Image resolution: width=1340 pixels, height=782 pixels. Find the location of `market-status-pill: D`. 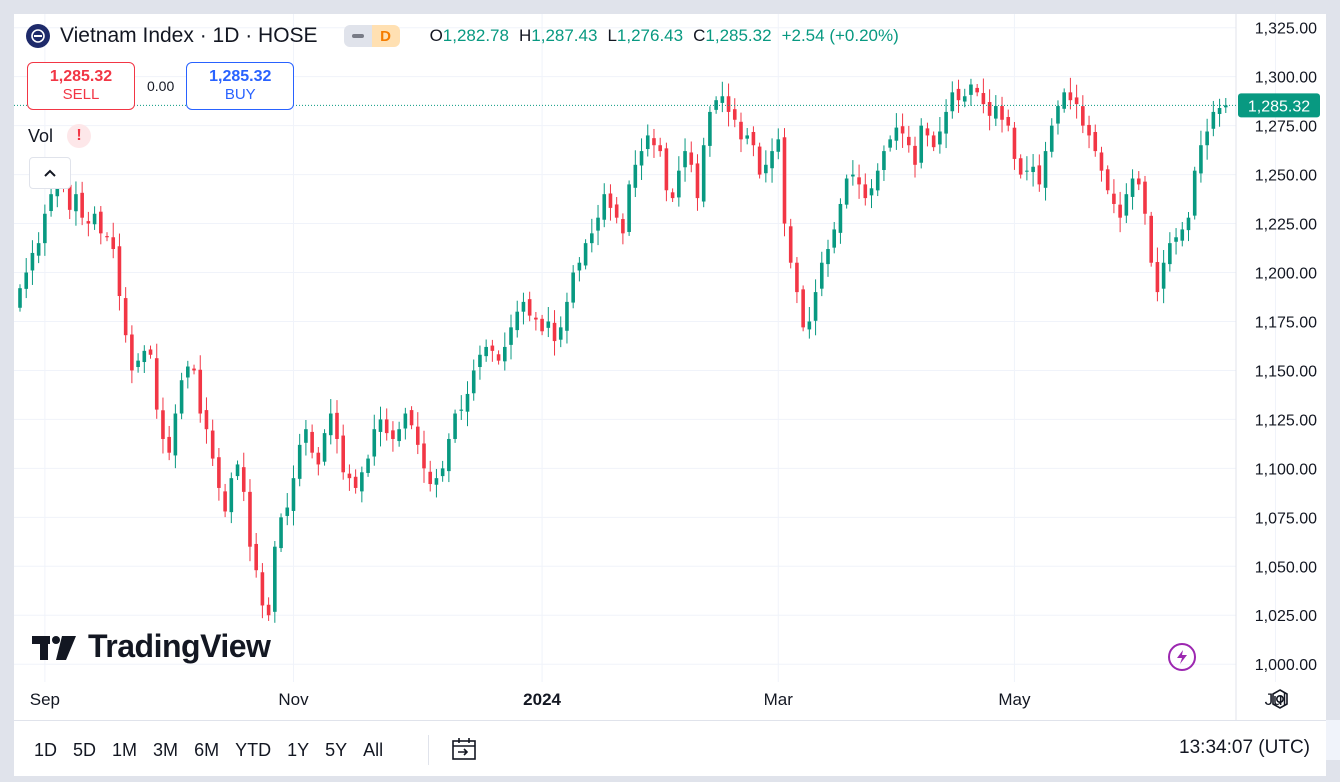

market-status-pill: D is located at coordinates (371, 36).